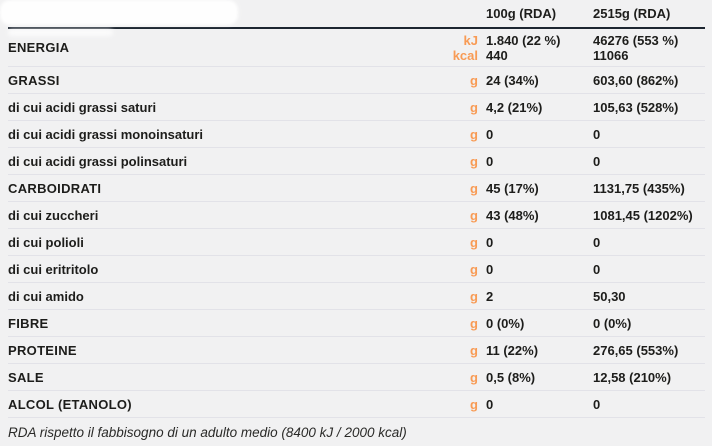  What do you see at coordinates (26, 377) in the screenshot?
I see `row-label: SALE` at bounding box center [26, 377].